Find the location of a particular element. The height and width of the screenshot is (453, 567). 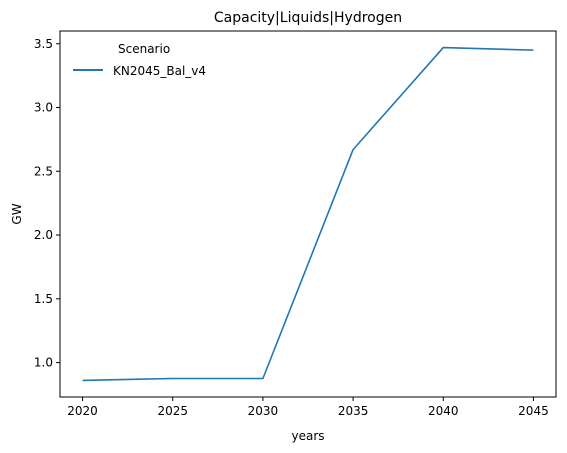

x-axis-label: years is located at coordinates (307, 436).